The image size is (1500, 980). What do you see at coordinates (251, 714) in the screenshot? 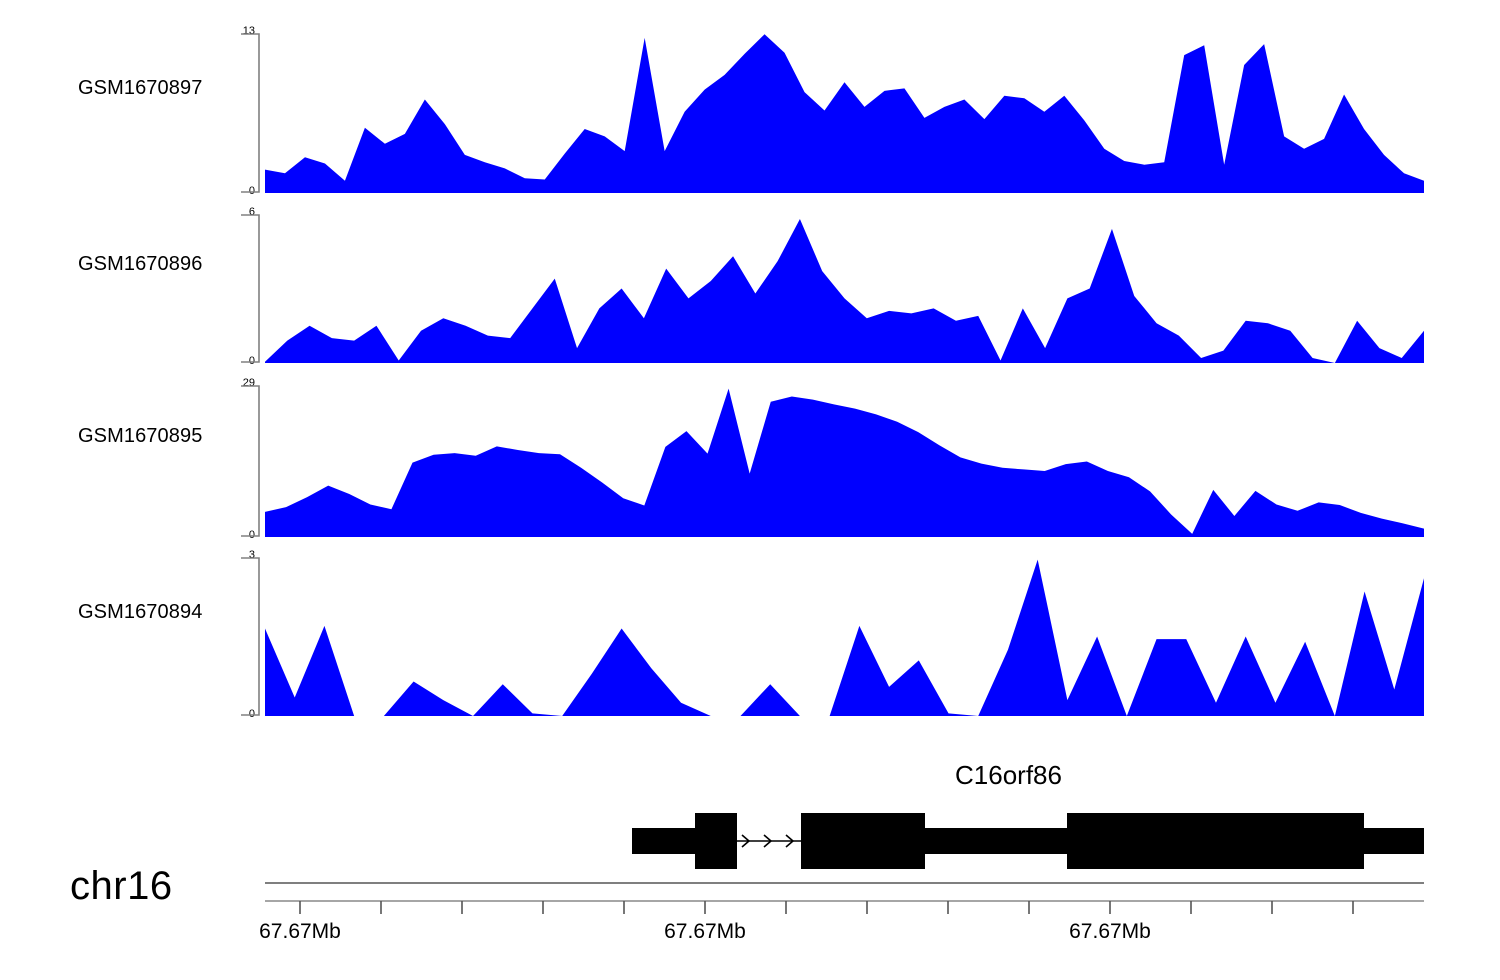
I see `axis-min-gsm1670894: 0` at bounding box center [251, 714].